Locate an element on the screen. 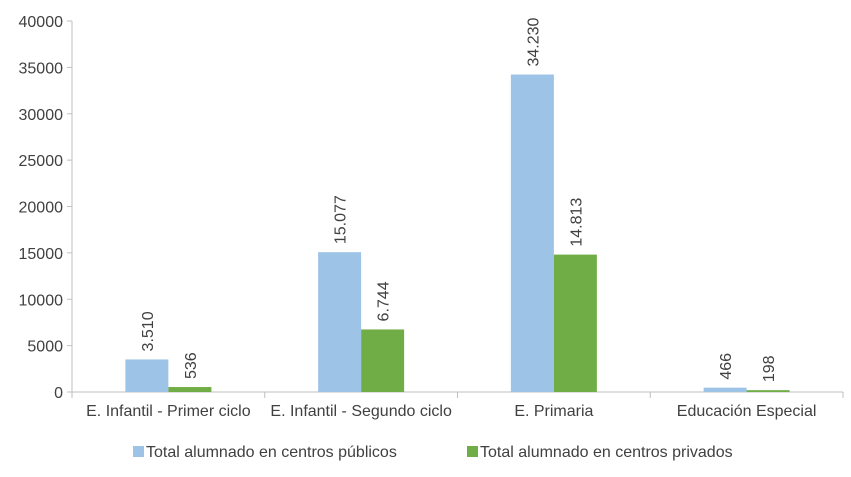  y-axis: 0 5000 10000 15000 20000 25000 30000 35000 40000 is located at coordinates (46, 208).